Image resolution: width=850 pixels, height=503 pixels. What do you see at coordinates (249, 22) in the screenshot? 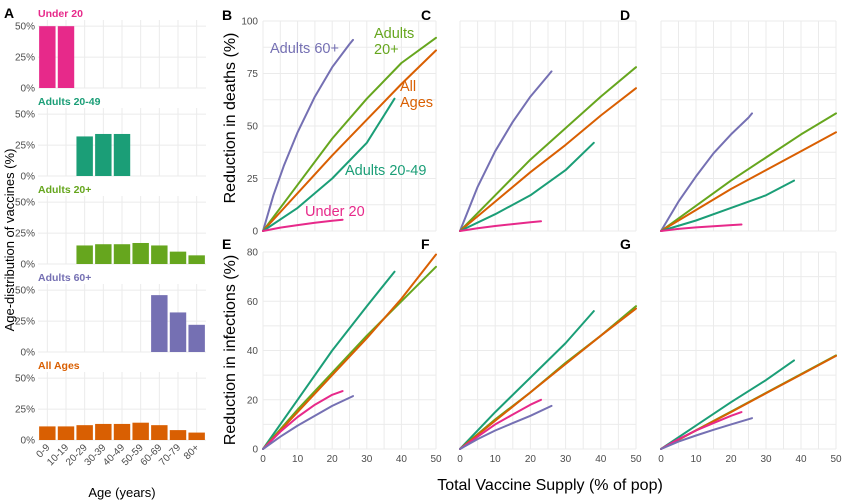
I see `y-tick-label: 100` at bounding box center [249, 22].